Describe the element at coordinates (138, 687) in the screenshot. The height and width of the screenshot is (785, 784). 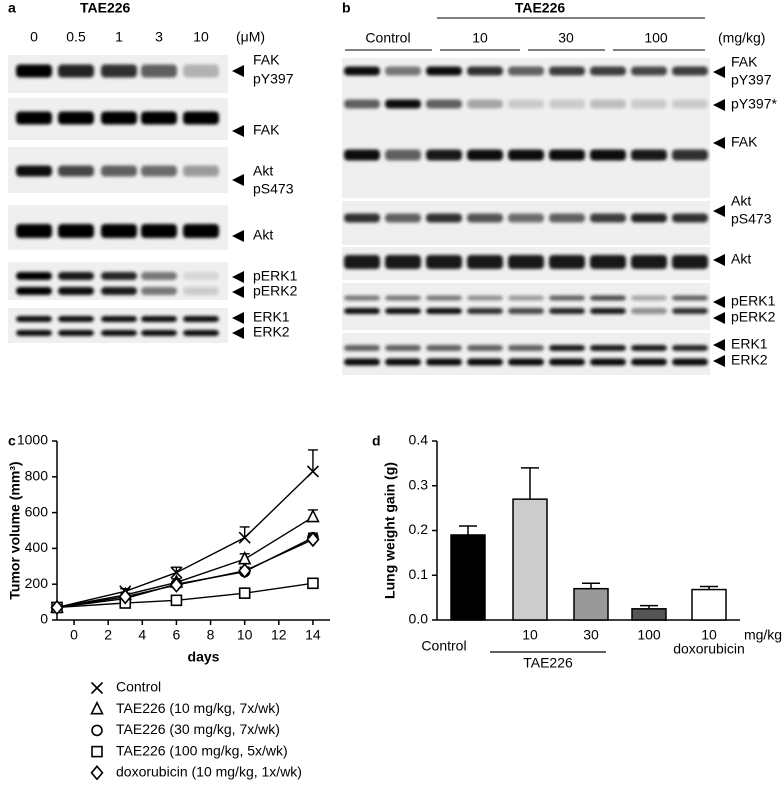
I see `legend-label: Control` at that location.